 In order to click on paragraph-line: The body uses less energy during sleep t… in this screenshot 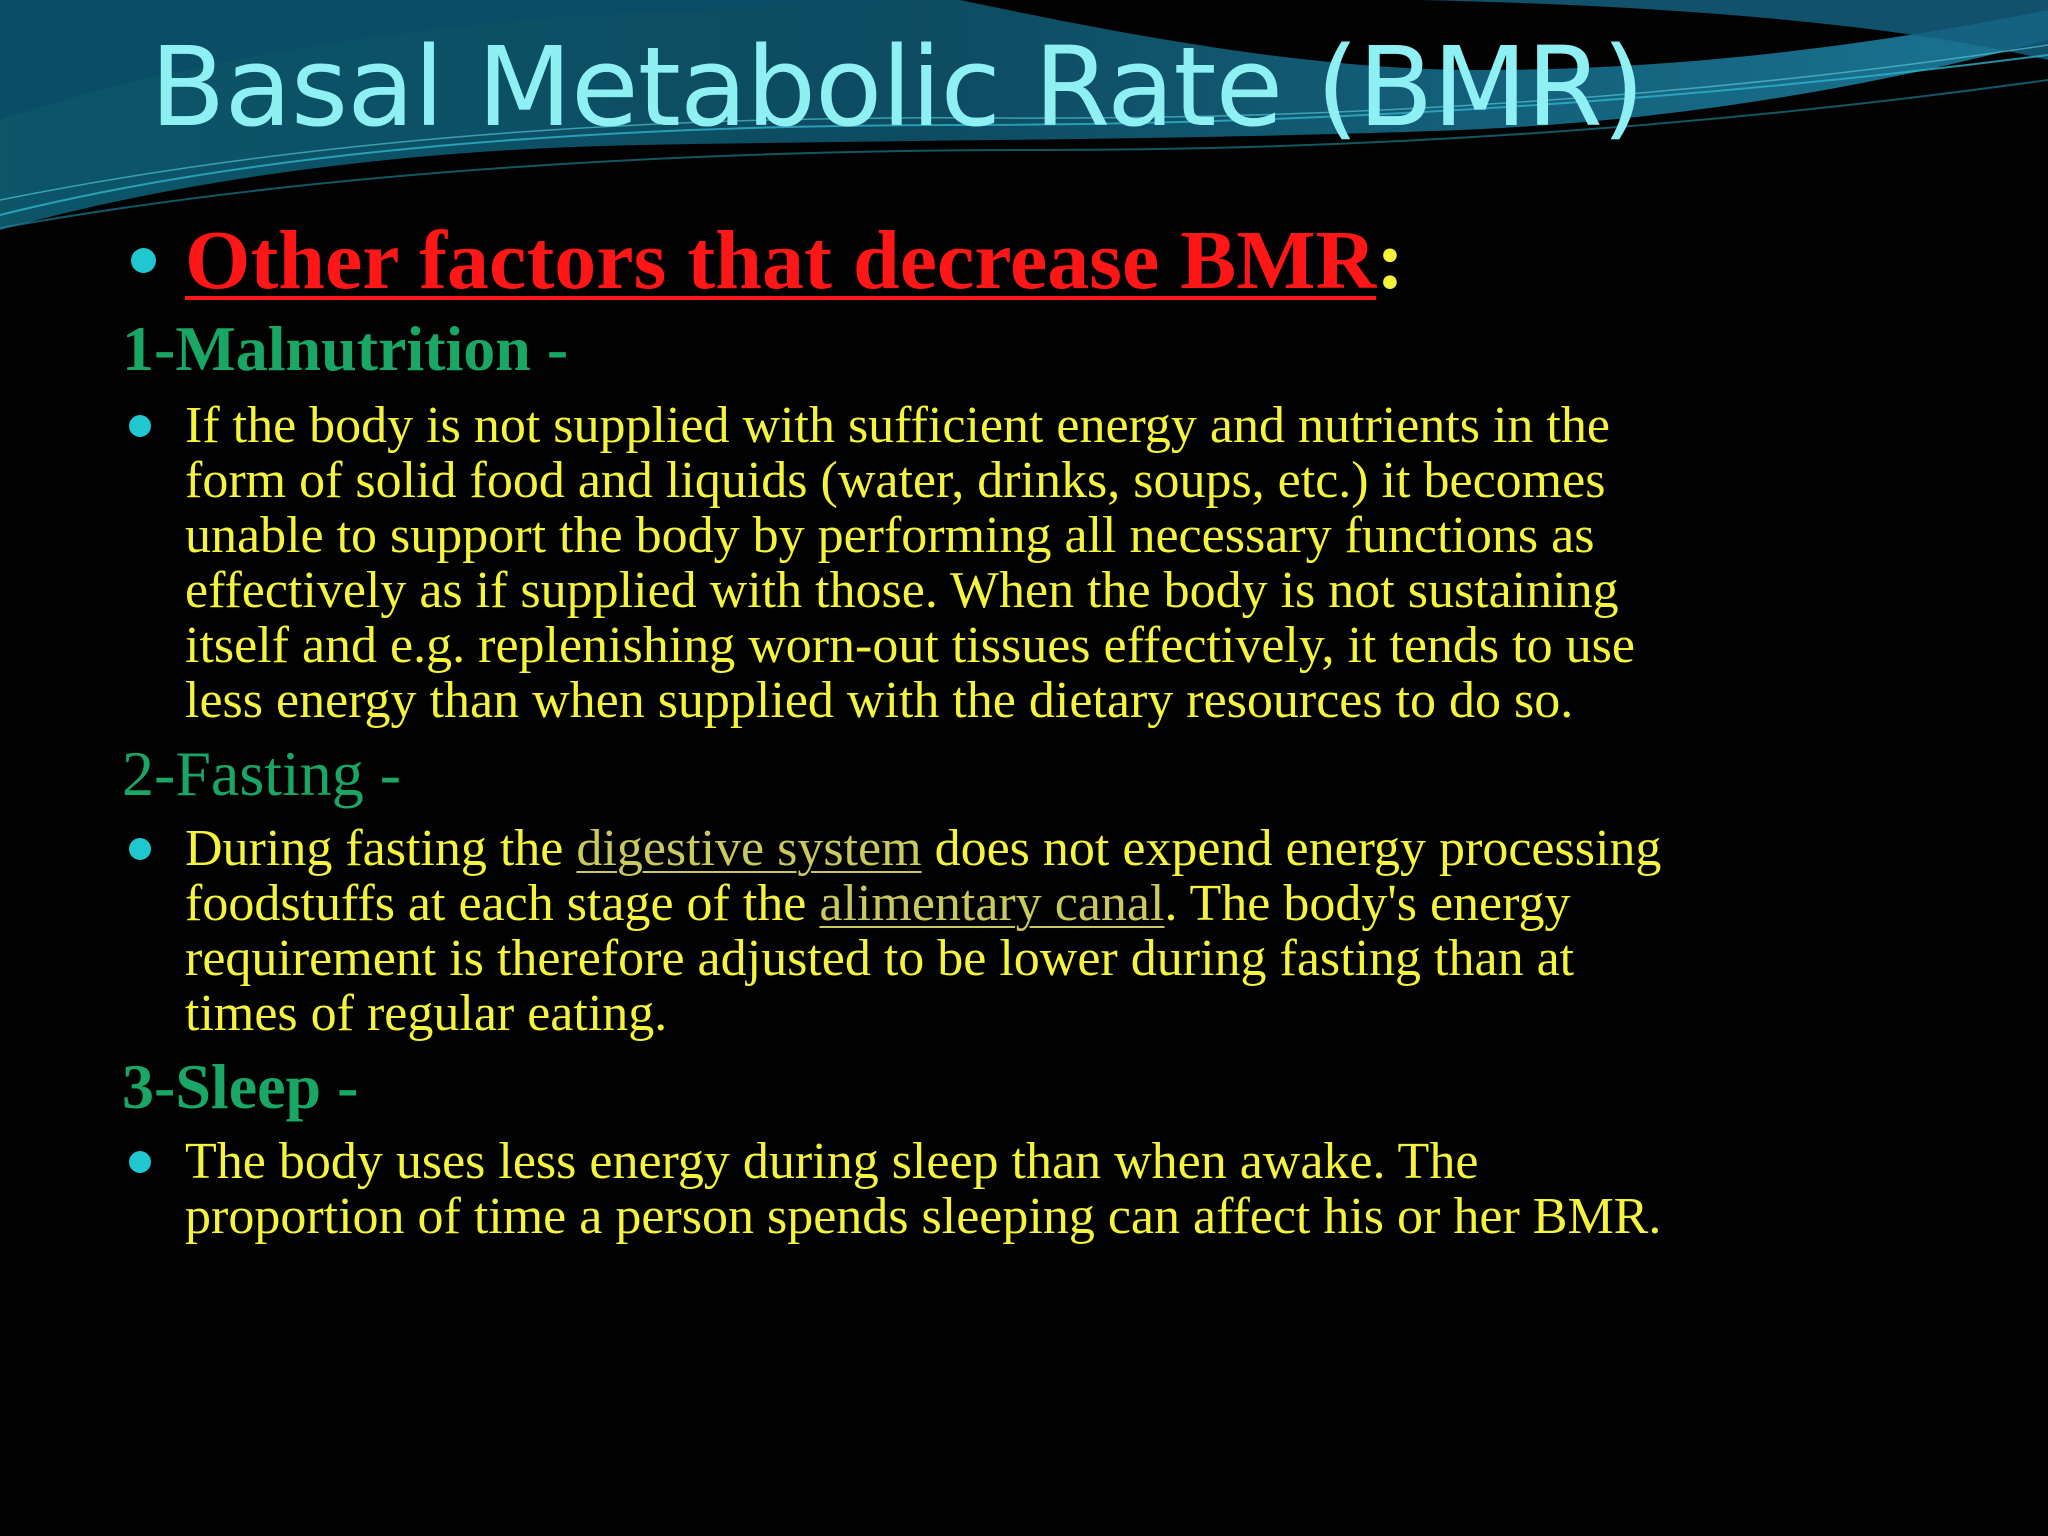, I will do `click(832, 1161)`.